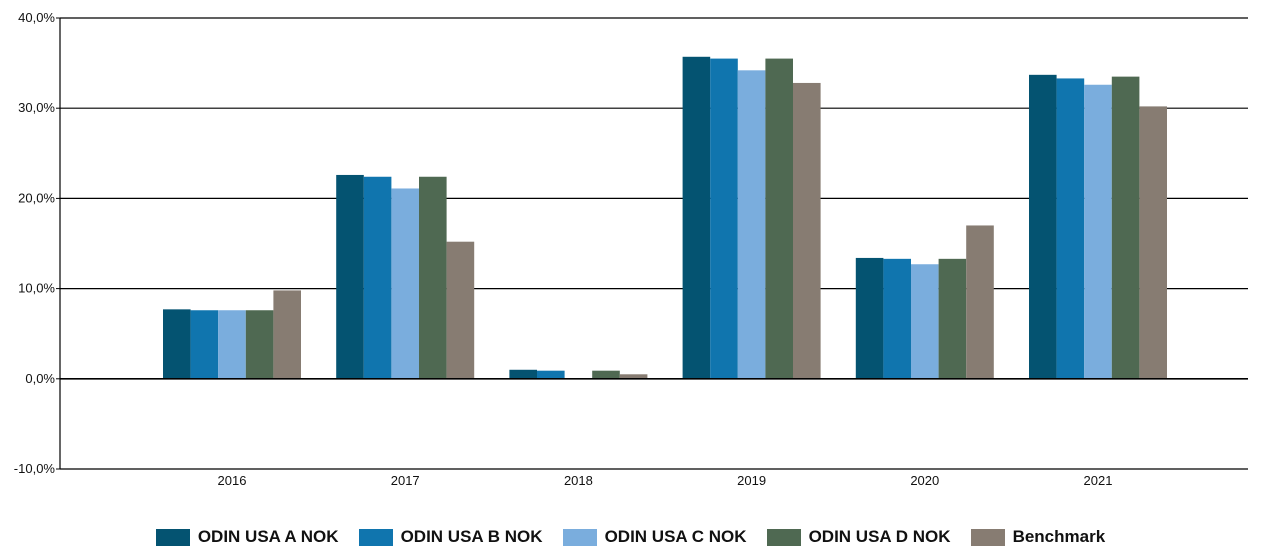 The width and height of the screenshot is (1261, 549). I want to click on legend-item: ODIN USA C NOK, so click(654, 537).